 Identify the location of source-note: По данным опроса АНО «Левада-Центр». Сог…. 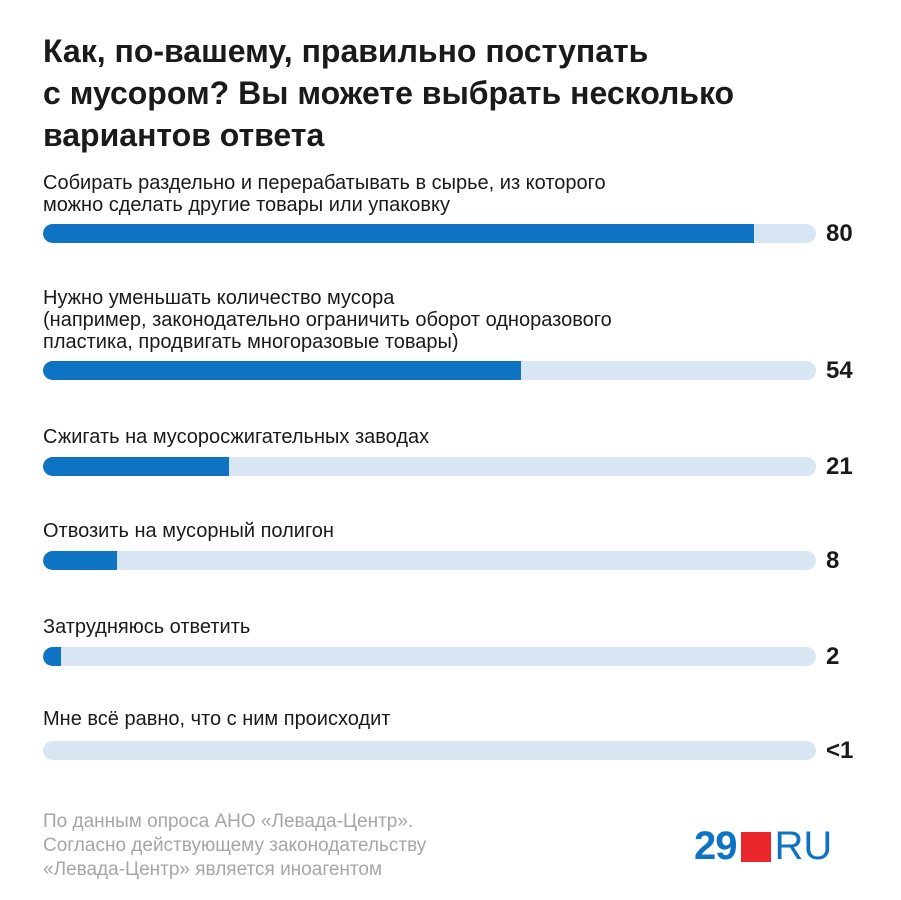
(235, 845).